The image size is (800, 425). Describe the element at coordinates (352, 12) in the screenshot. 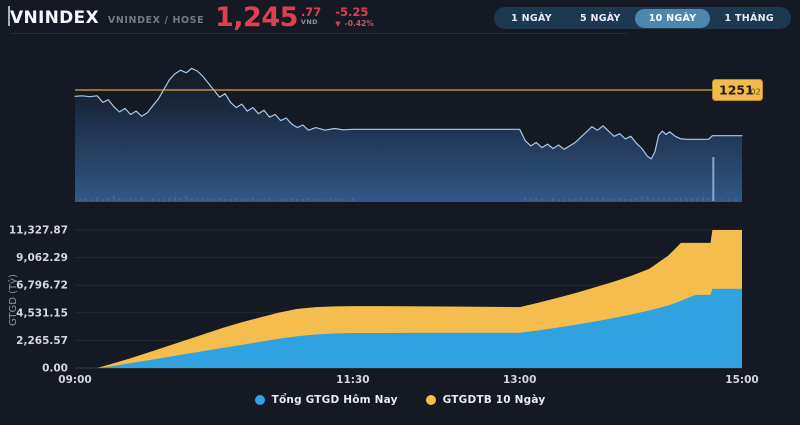

I see `price-change: -5.25` at that location.